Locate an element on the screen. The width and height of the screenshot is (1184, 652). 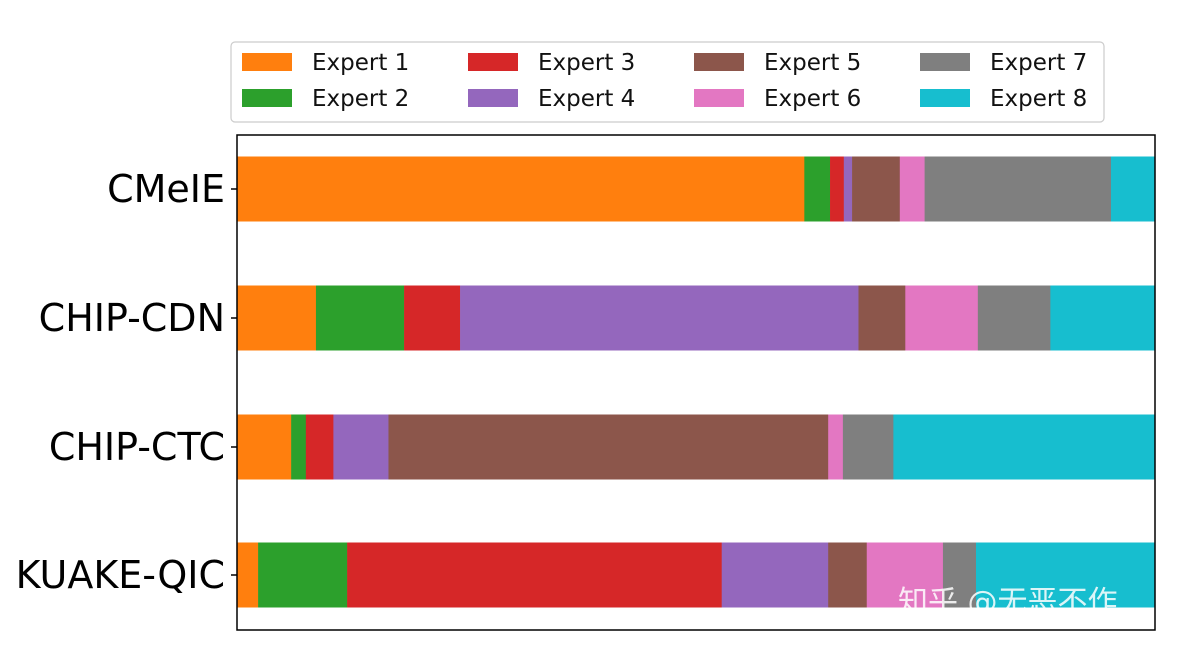
legend-label-expert-7: Expert 7 is located at coordinates (1038, 63).